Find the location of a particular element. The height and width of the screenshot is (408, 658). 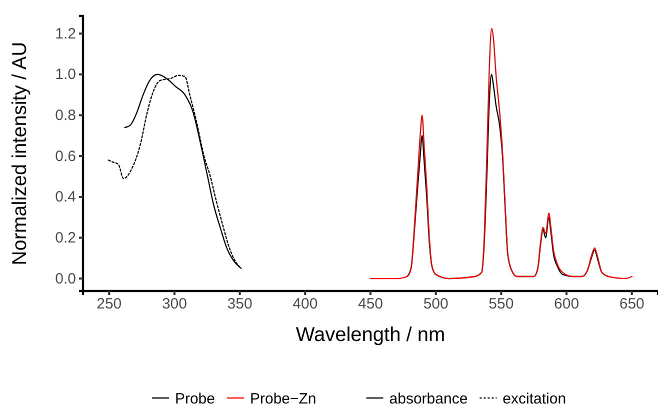

y-tick-label: 0.4 is located at coordinates (65, 197).